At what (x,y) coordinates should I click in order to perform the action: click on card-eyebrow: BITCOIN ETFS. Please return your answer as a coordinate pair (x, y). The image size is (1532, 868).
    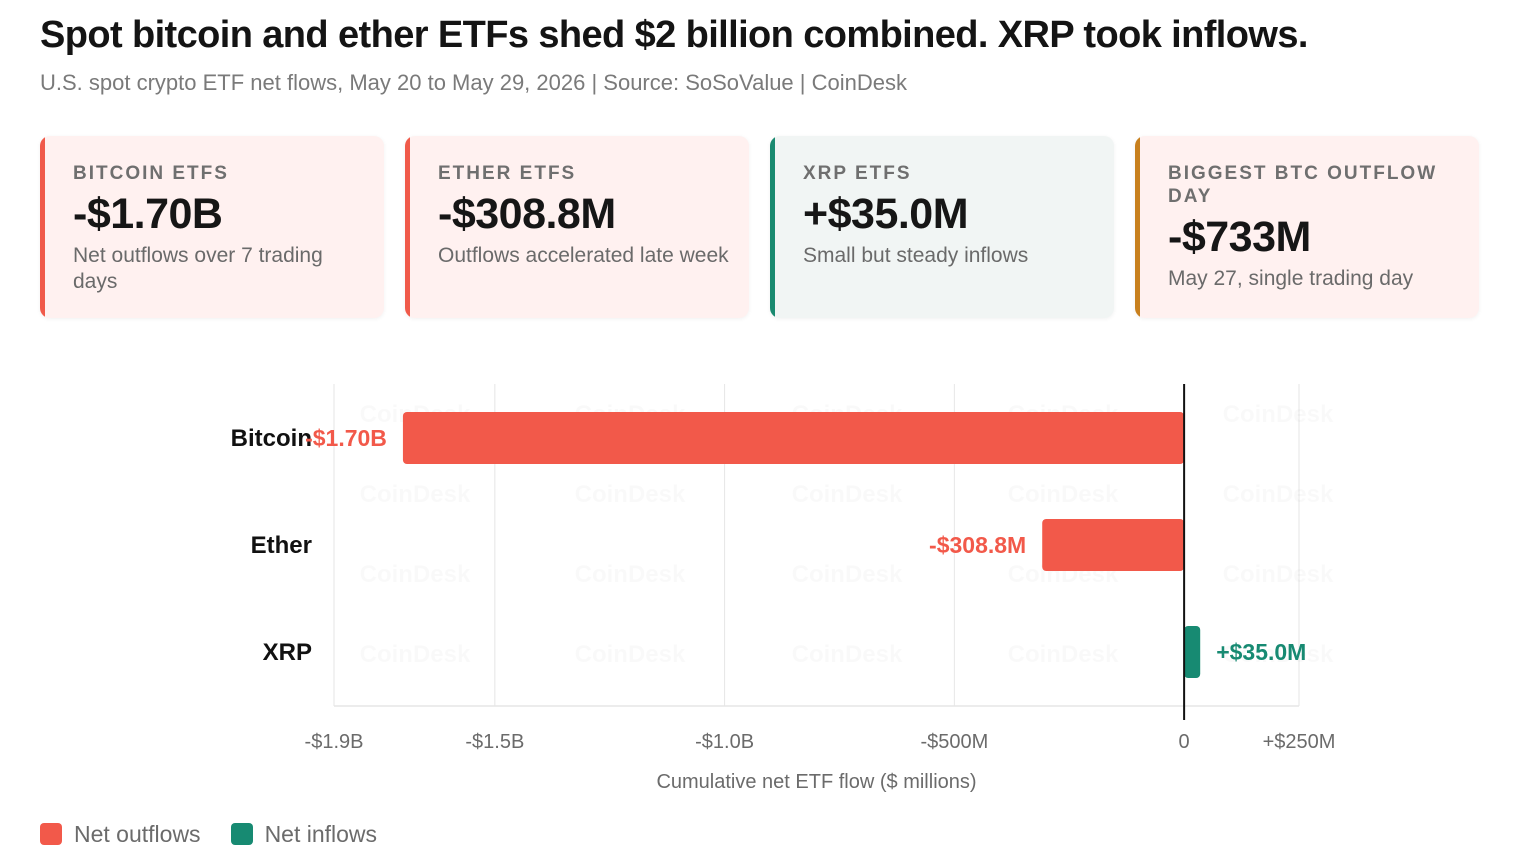
    Looking at the image, I should click on (151, 173).